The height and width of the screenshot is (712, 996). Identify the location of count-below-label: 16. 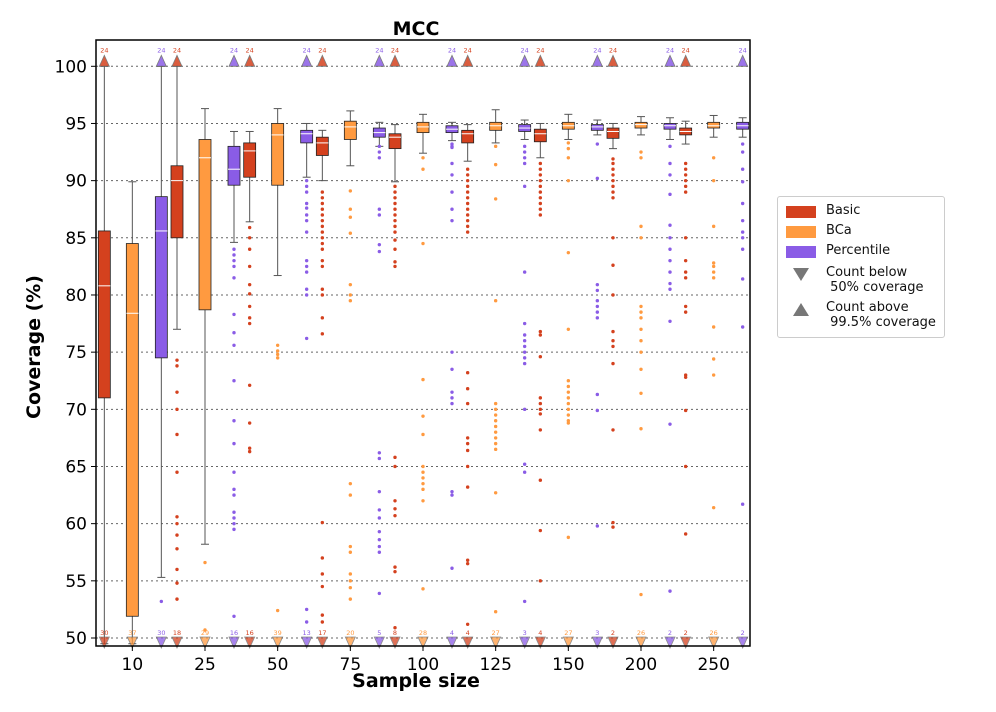
(234, 633).